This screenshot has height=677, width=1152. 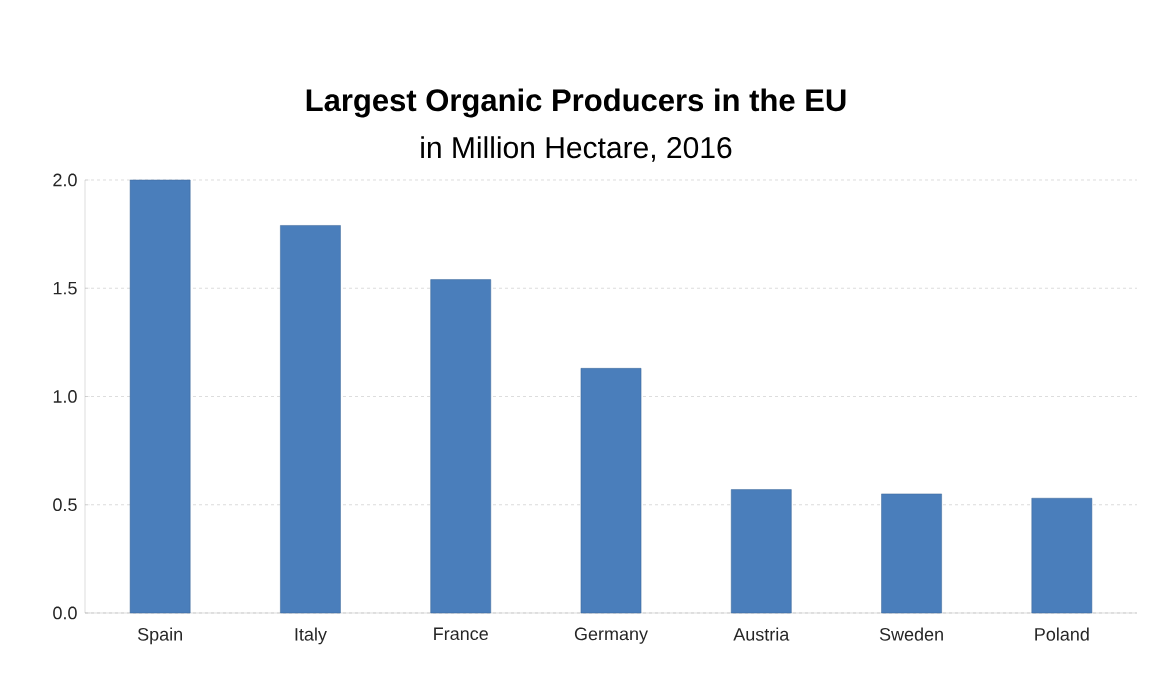 What do you see at coordinates (761, 634) in the screenshot?
I see `x-tick-label: Austria` at bounding box center [761, 634].